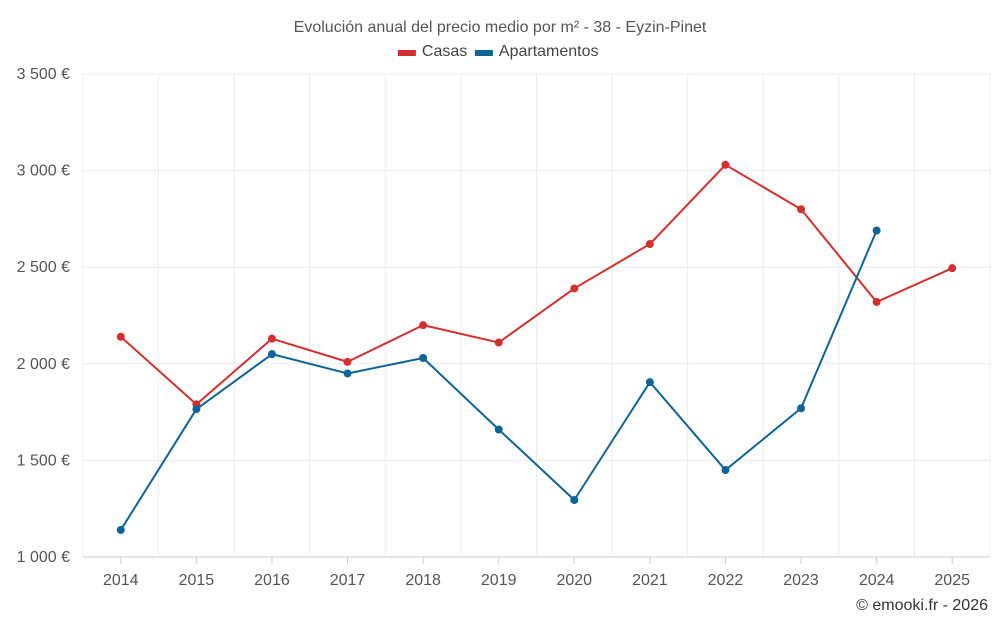 Image resolution: width=1000 pixels, height=625 pixels. I want to click on x-tick-label: 2023, so click(801, 580).